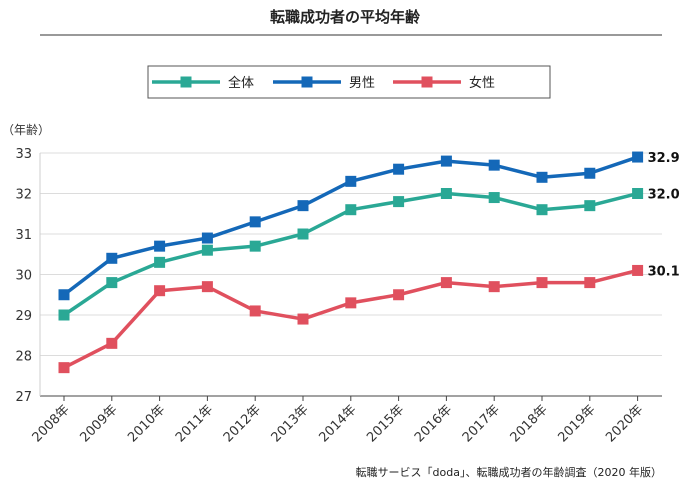 This screenshot has width=690, height=483. What do you see at coordinates (241, 83) in the screenshot?
I see `legend-label-0: 全体` at bounding box center [241, 83].